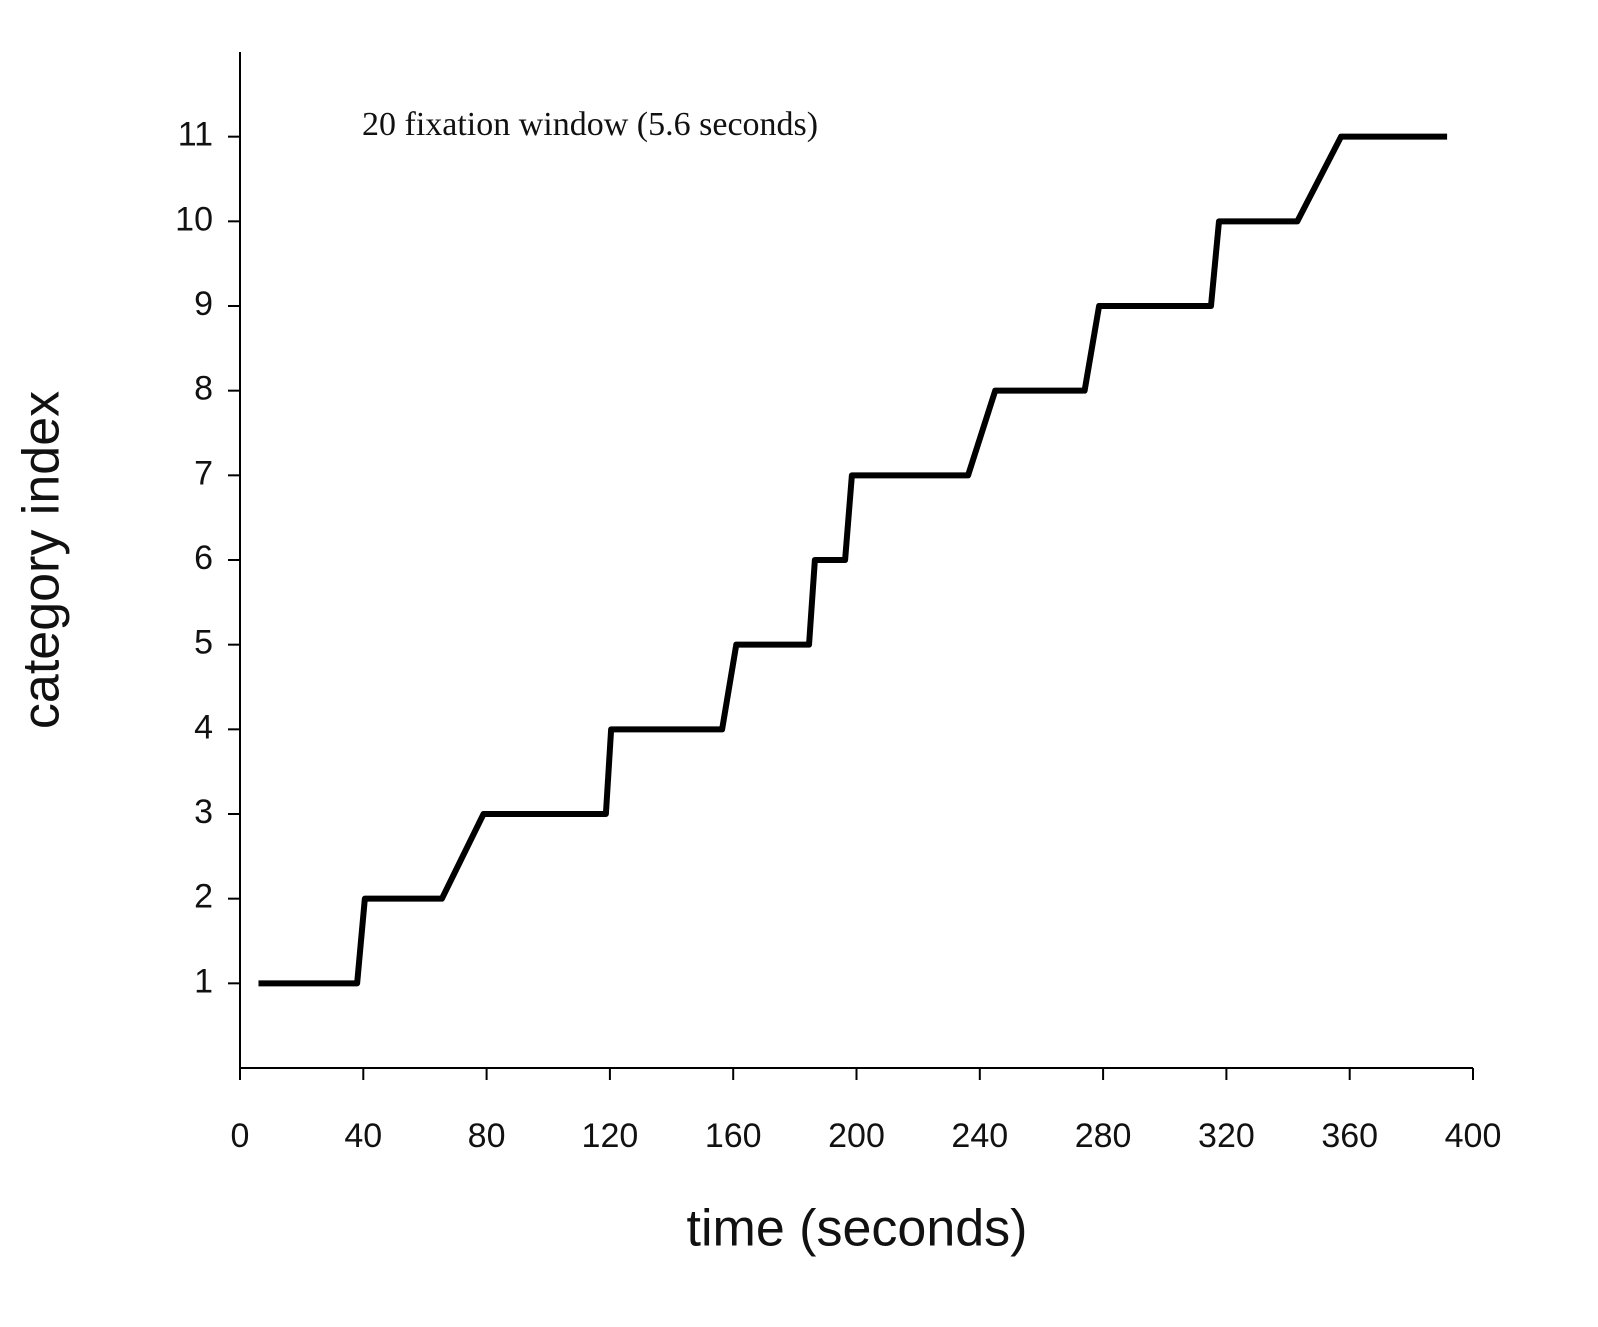  What do you see at coordinates (195, 135) in the screenshot?
I see `y-tick-label: 11` at bounding box center [195, 135].